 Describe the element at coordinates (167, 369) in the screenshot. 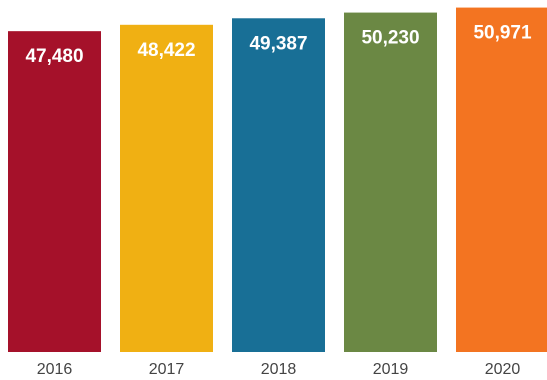

I see `x-tick-label-2017: 2017` at that location.